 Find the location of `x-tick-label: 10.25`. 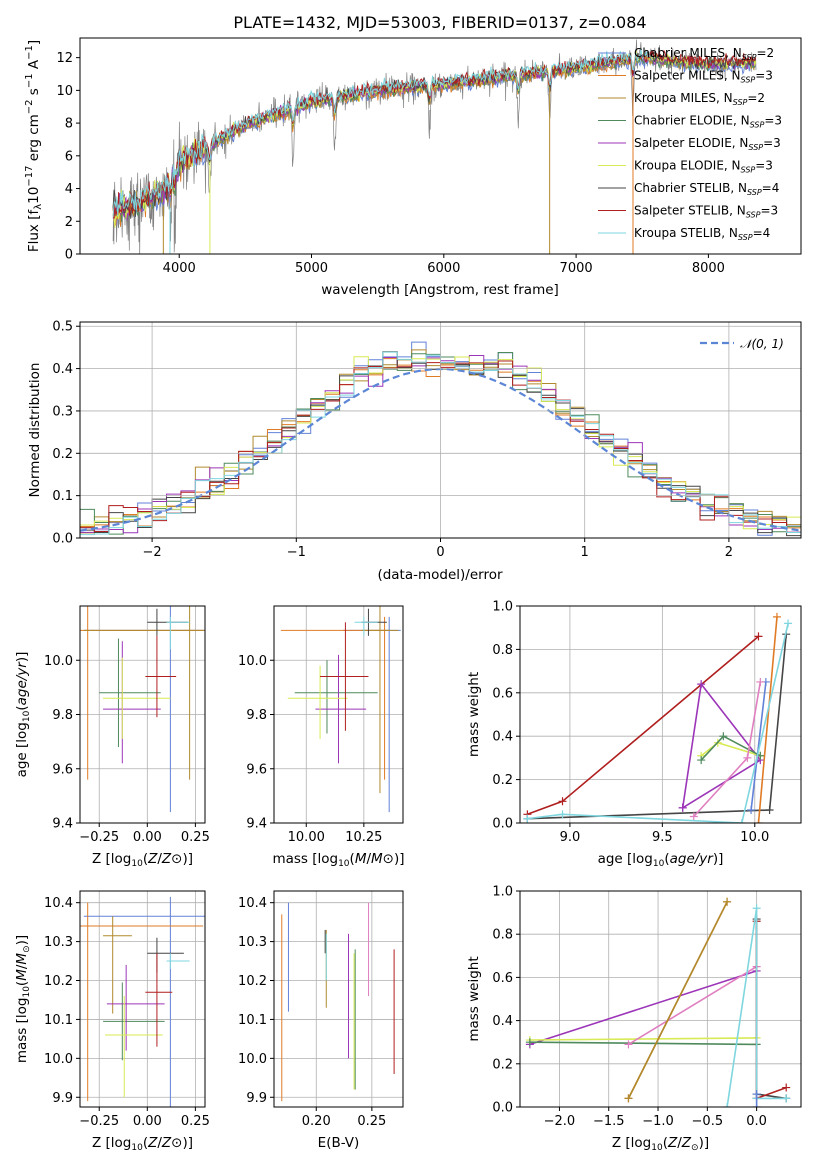

x-tick-label: 10.25 is located at coordinates (363, 837).